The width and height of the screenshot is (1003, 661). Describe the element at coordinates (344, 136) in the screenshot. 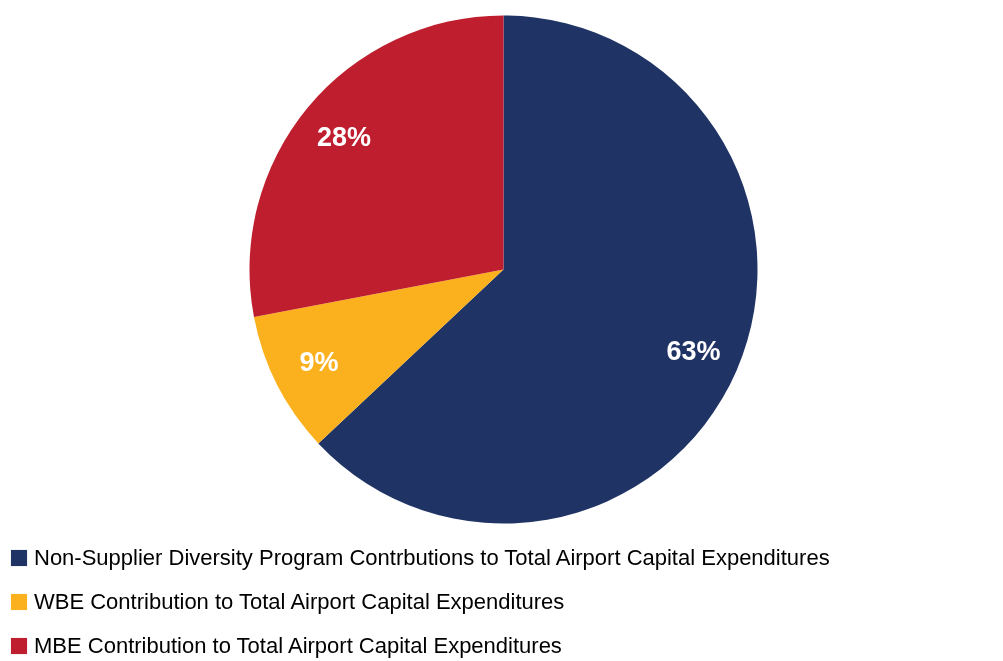

I see `data-label: 28%` at that location.